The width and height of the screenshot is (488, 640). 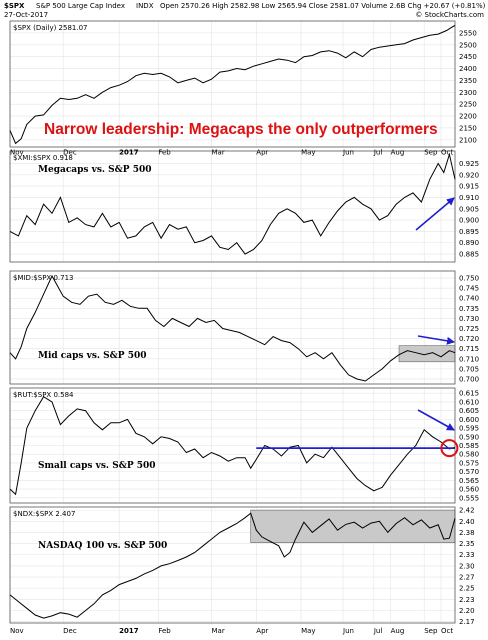 What do you see at coordinates (469, 198) in the screenshot?
I see `y-tick-label: 0.910` at bounding box center [469, 198].